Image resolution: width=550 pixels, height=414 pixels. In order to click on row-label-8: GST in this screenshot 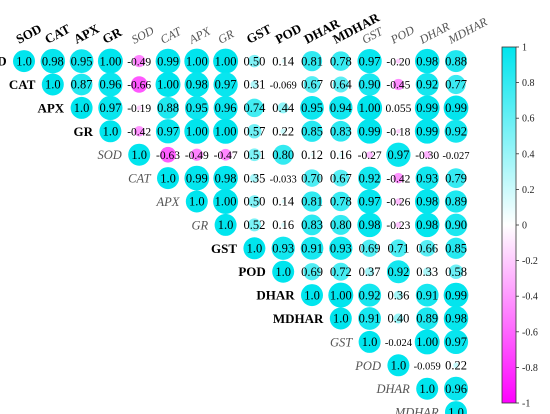, I will do `click(224, 248)`.